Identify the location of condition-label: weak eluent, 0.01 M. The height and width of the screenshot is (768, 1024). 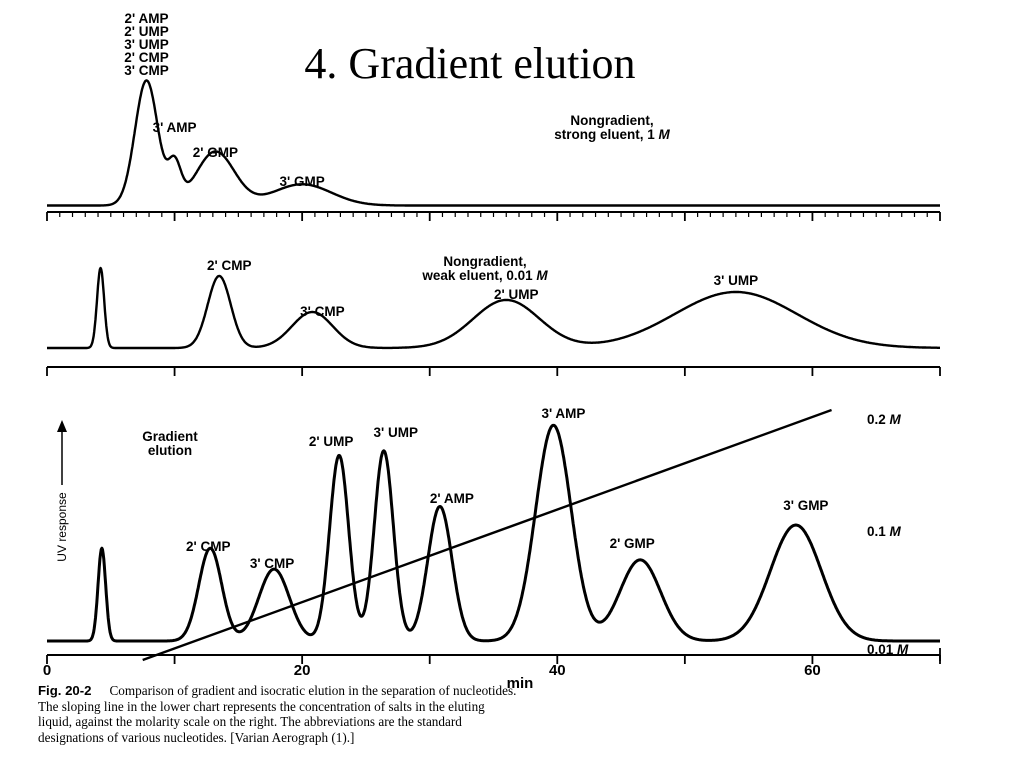
(484, 275).